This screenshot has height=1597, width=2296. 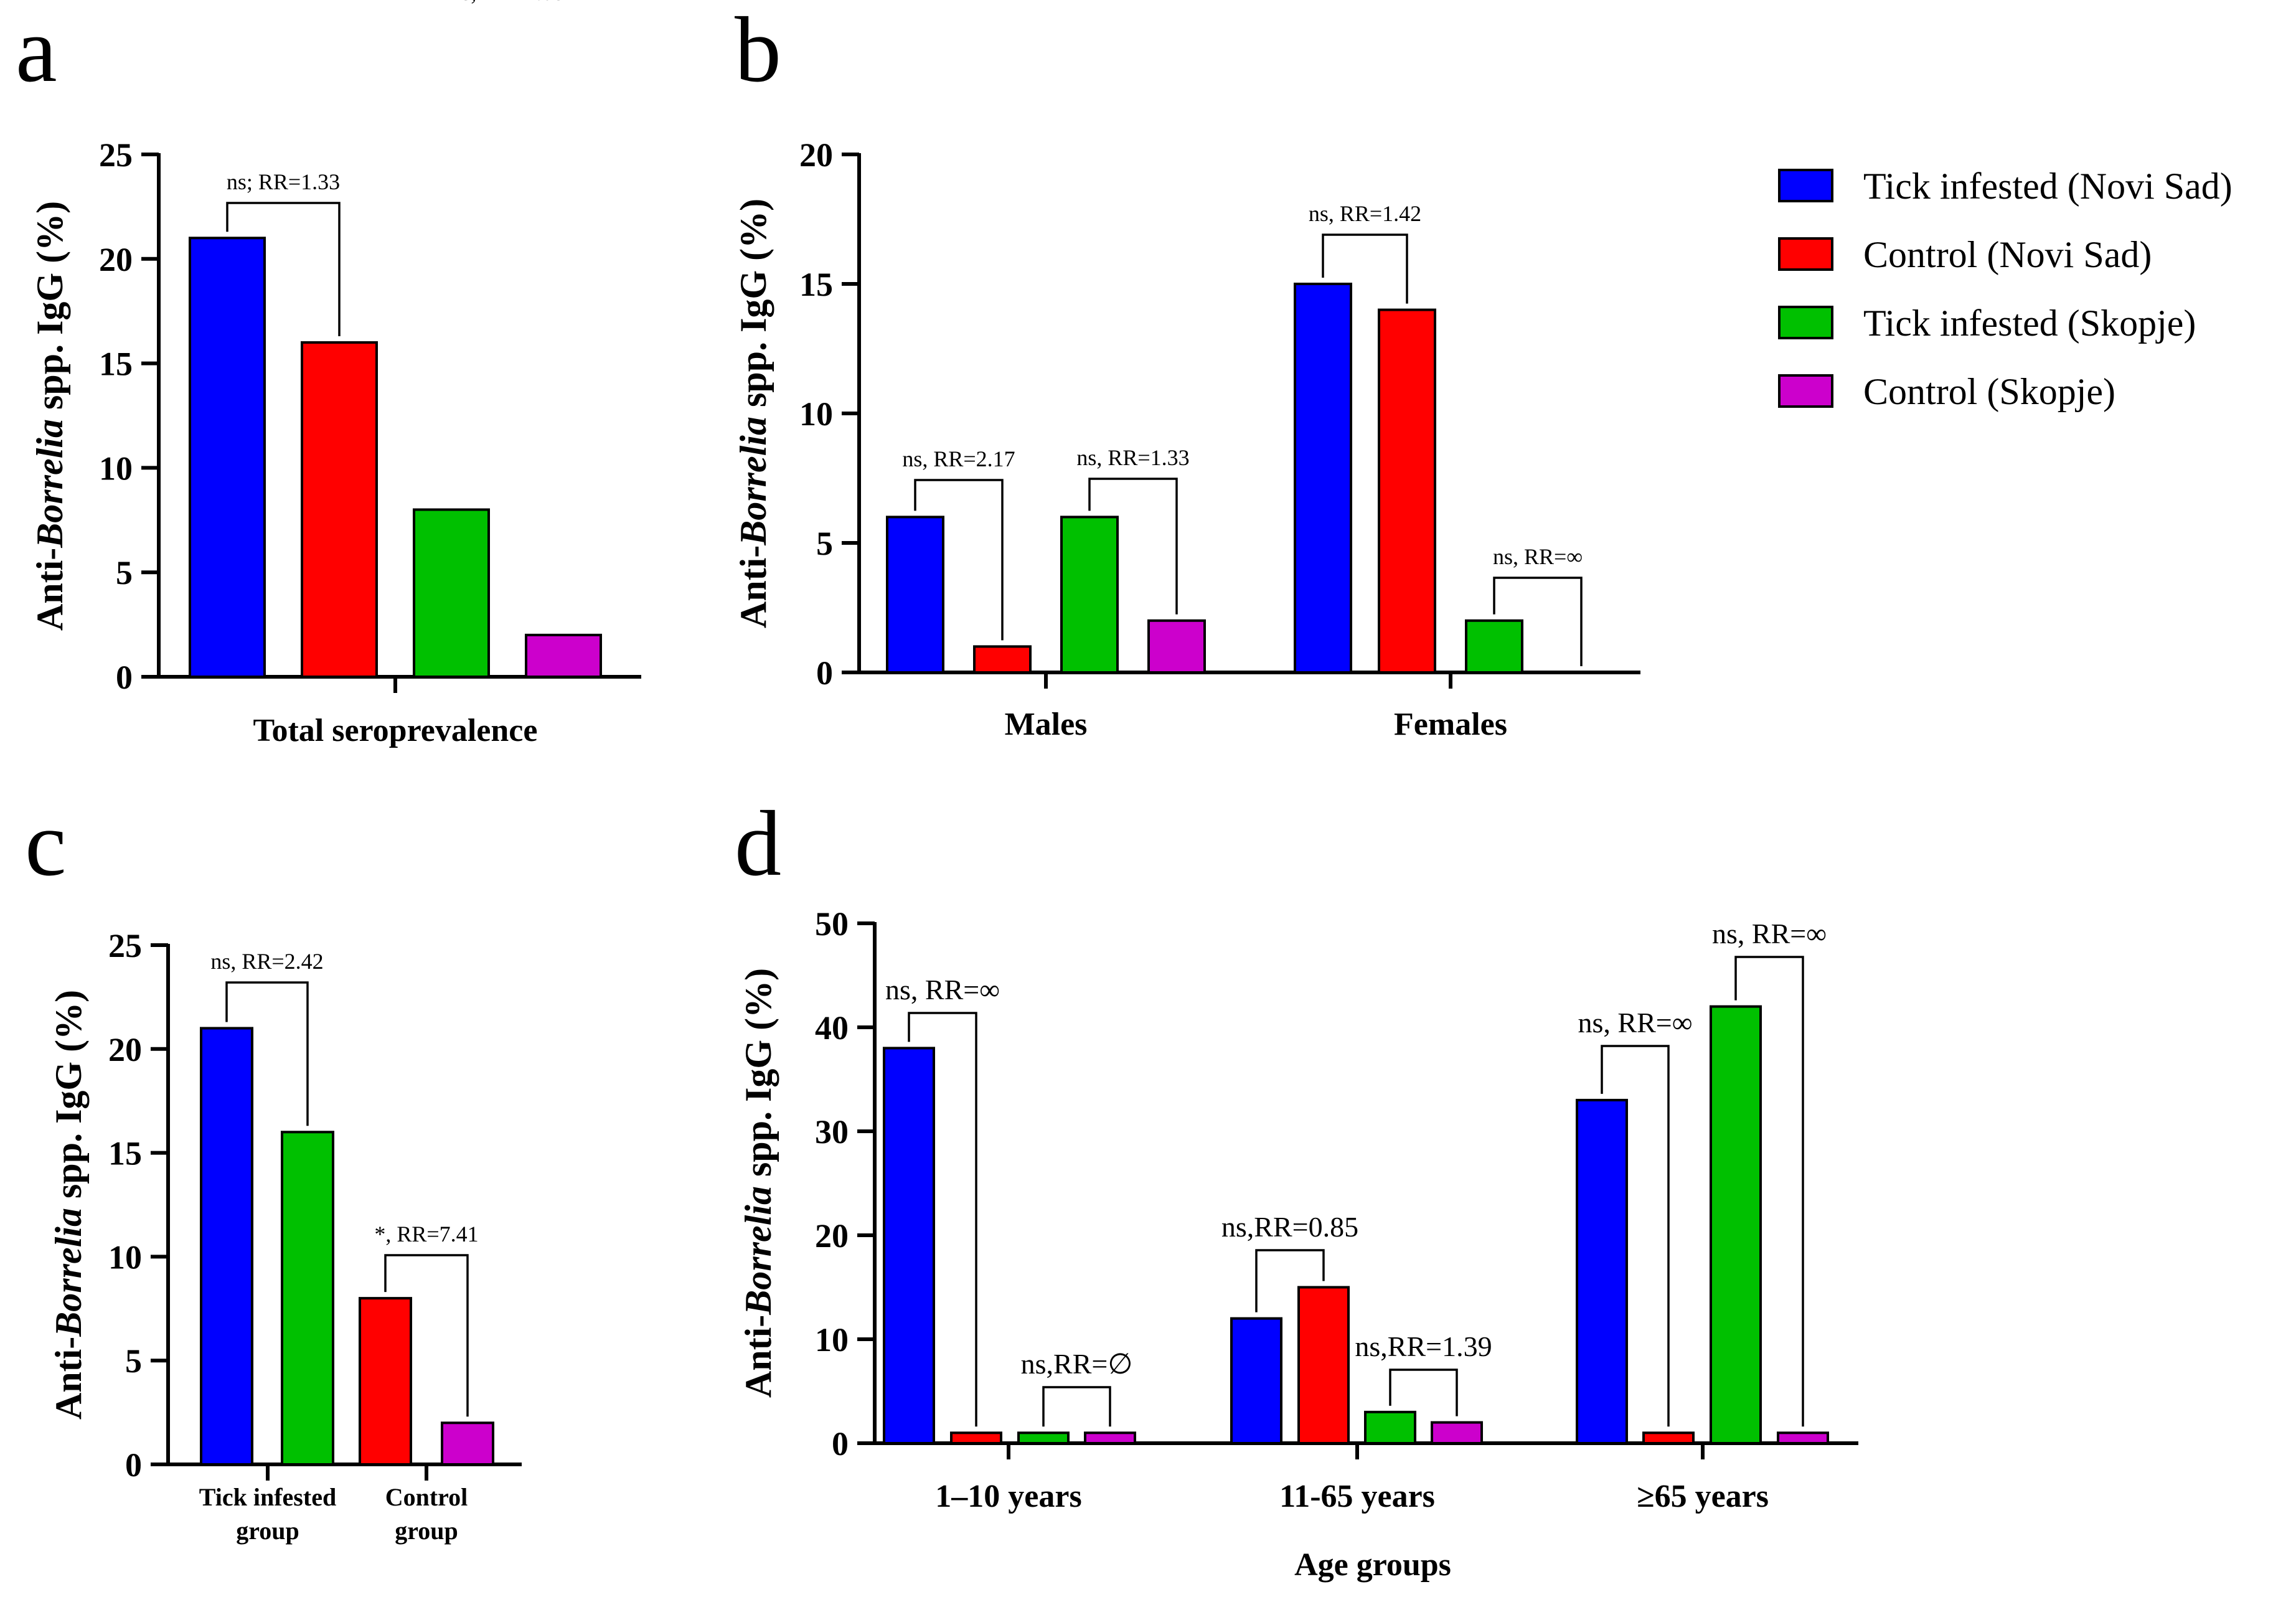 What do you see at coordinates (1423, 1346) in the screenshot?
I see `significance-label: ns,RR=1.39` at bounding box center [1423, 1346].